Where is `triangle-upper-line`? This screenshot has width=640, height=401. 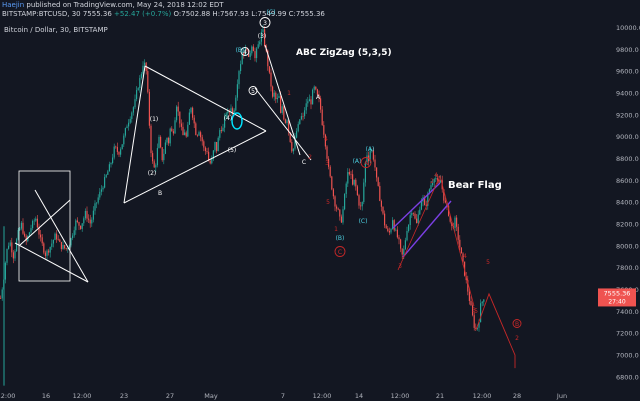 triangle-upper-line is located at coordinates (205, 98).